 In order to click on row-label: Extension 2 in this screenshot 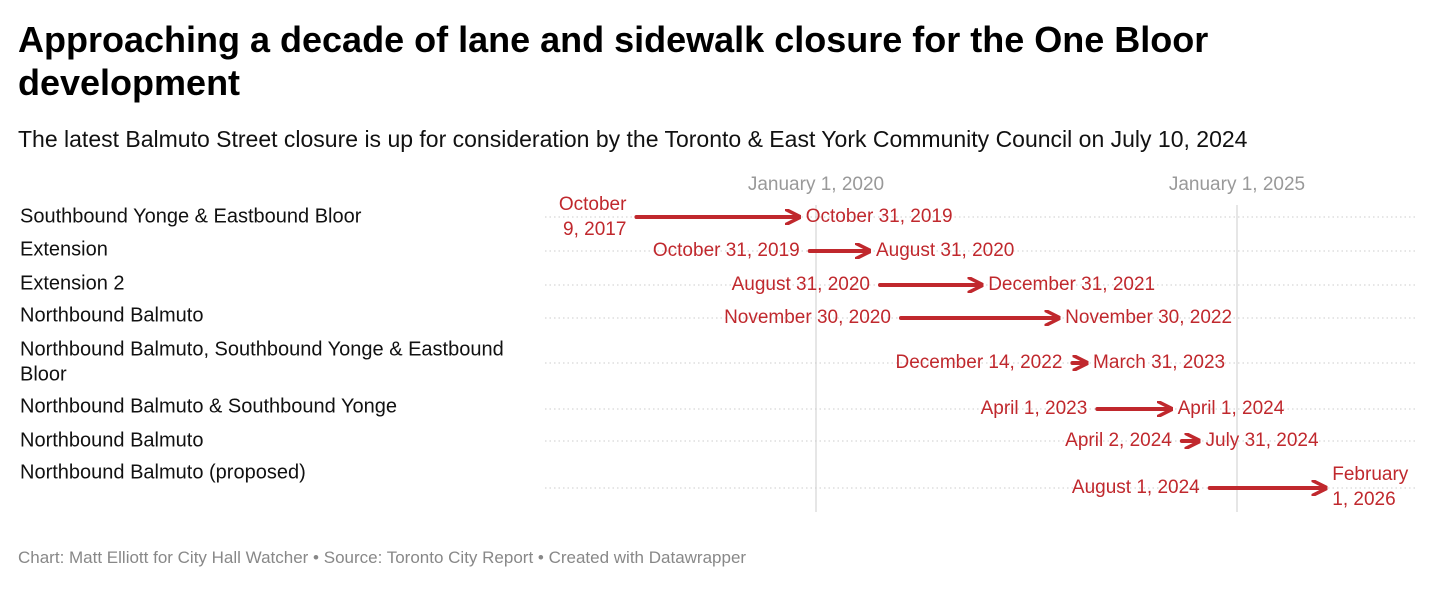, I will do `click(72, 283)`.